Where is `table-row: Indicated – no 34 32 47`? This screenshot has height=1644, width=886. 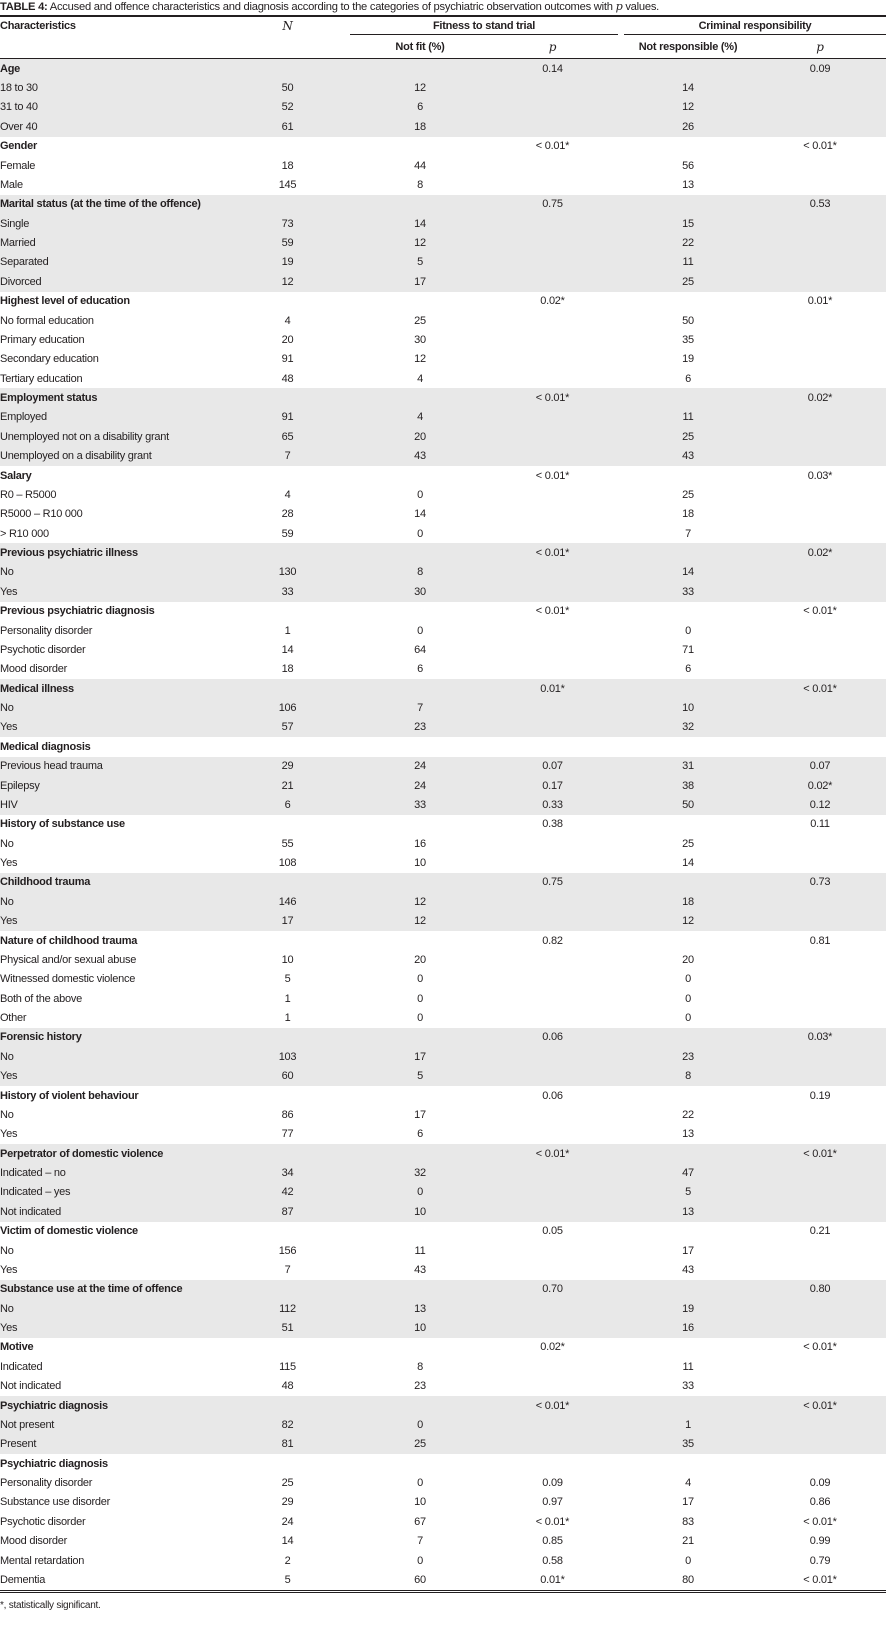
table-row: Indicated – no 34 32 47 is located at coordinates (443, 1173).